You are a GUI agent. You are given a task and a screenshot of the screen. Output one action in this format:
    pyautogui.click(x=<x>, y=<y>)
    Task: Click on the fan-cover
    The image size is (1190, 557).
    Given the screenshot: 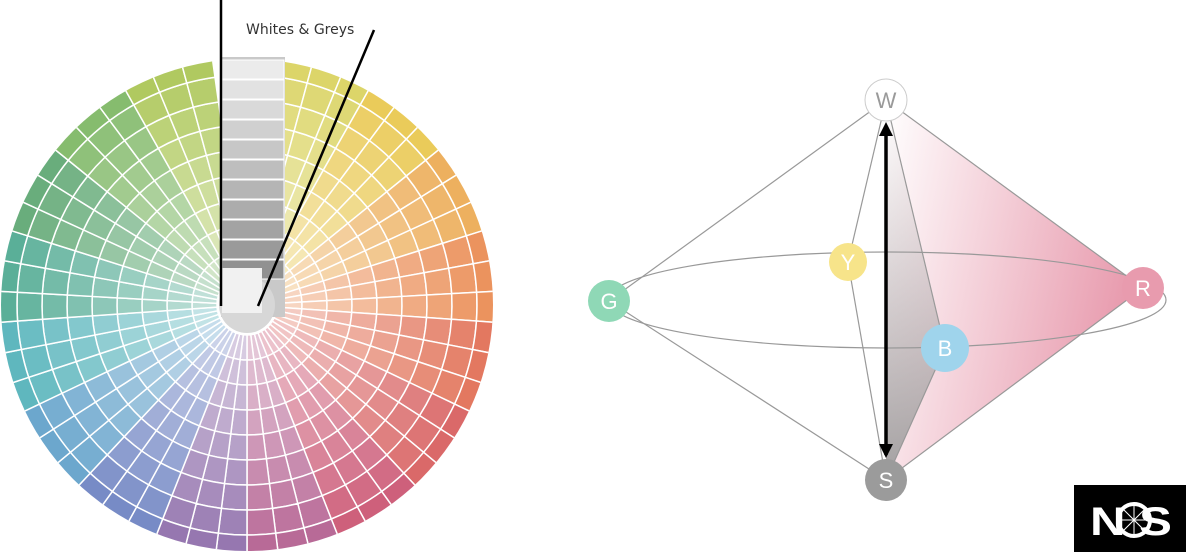 What is the action you would take?
    pyautogui.click(x=242, y=290)
    